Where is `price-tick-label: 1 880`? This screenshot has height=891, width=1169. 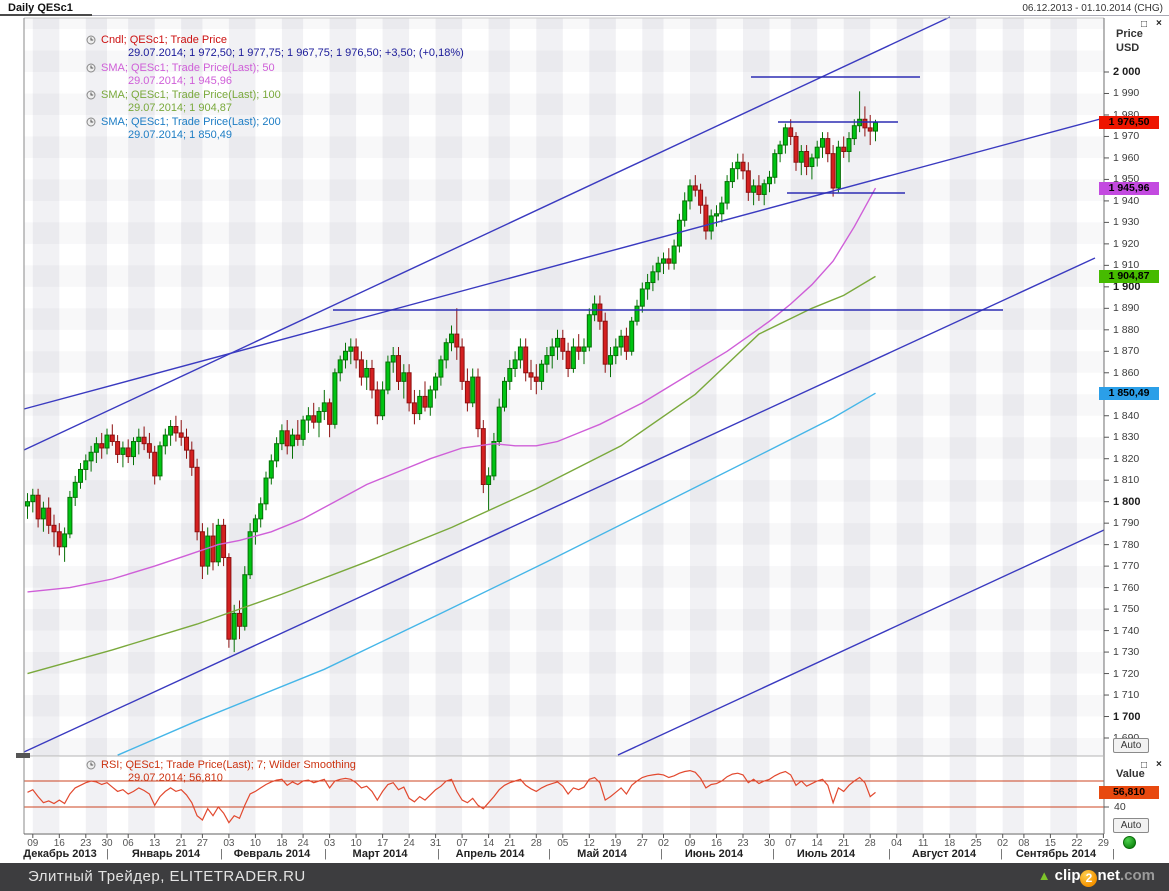
price-tick-label: 1 880 is located at coordinates (1126, 329).